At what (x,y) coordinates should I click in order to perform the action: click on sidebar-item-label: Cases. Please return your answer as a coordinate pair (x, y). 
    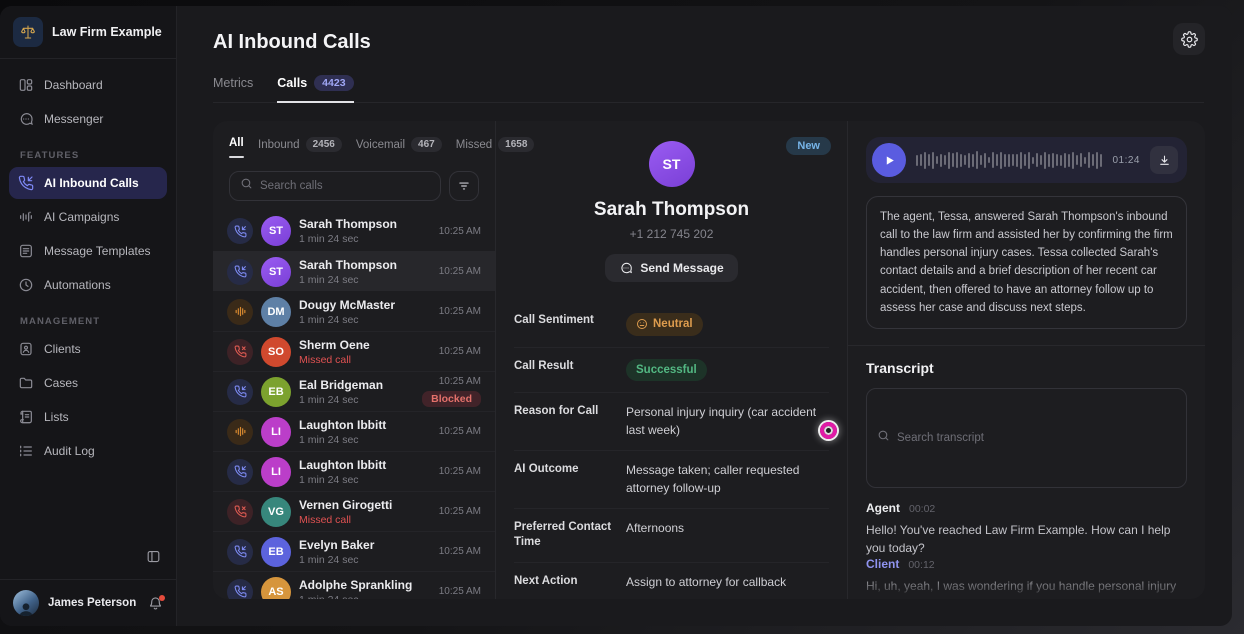
    Looking at the image, I should click on (61, 383).